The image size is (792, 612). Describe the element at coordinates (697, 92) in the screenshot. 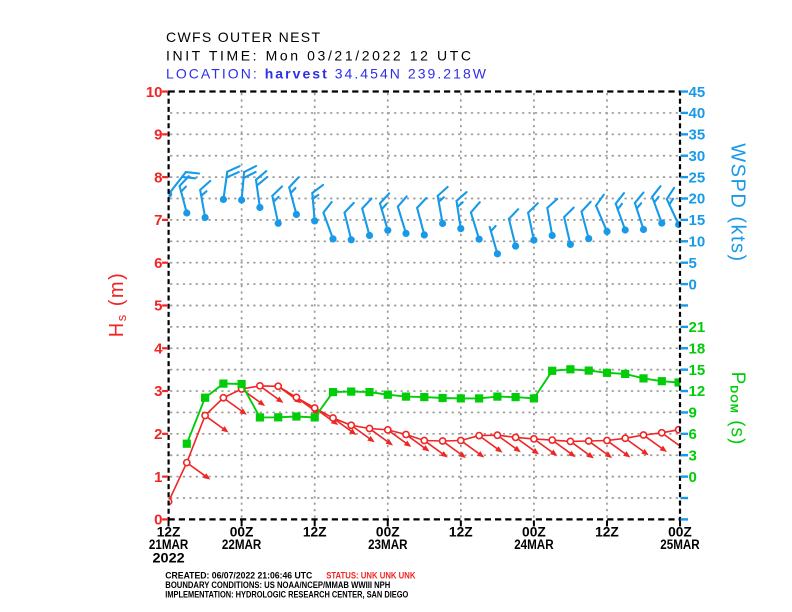

I see `svg-text: 45` at that location.